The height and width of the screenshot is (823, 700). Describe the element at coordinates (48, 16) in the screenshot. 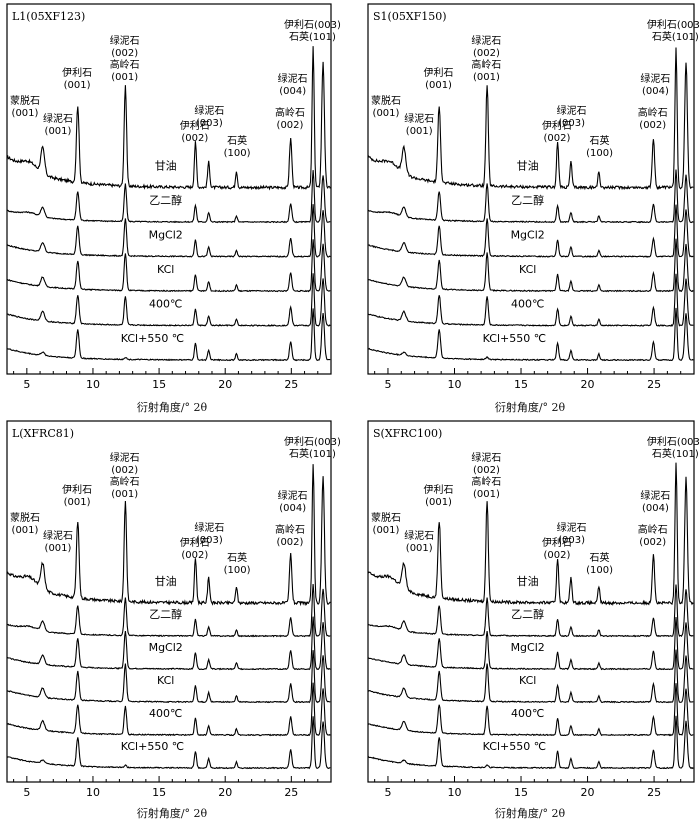

I see `panel-title: L1(05XF123)` at that location.